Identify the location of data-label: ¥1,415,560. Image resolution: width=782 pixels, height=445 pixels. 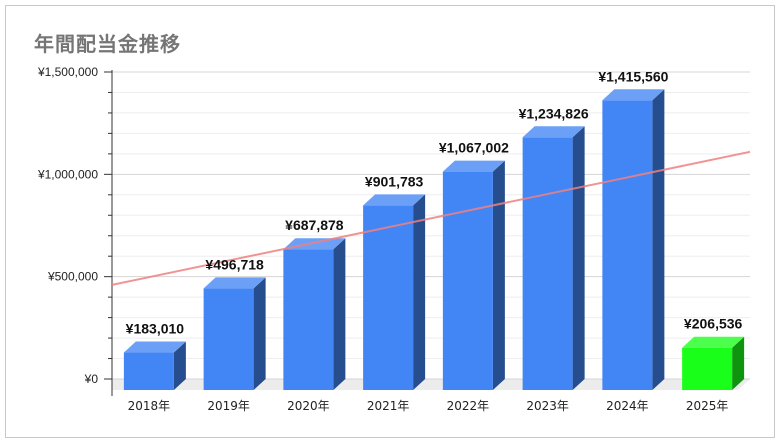
(633, 76).